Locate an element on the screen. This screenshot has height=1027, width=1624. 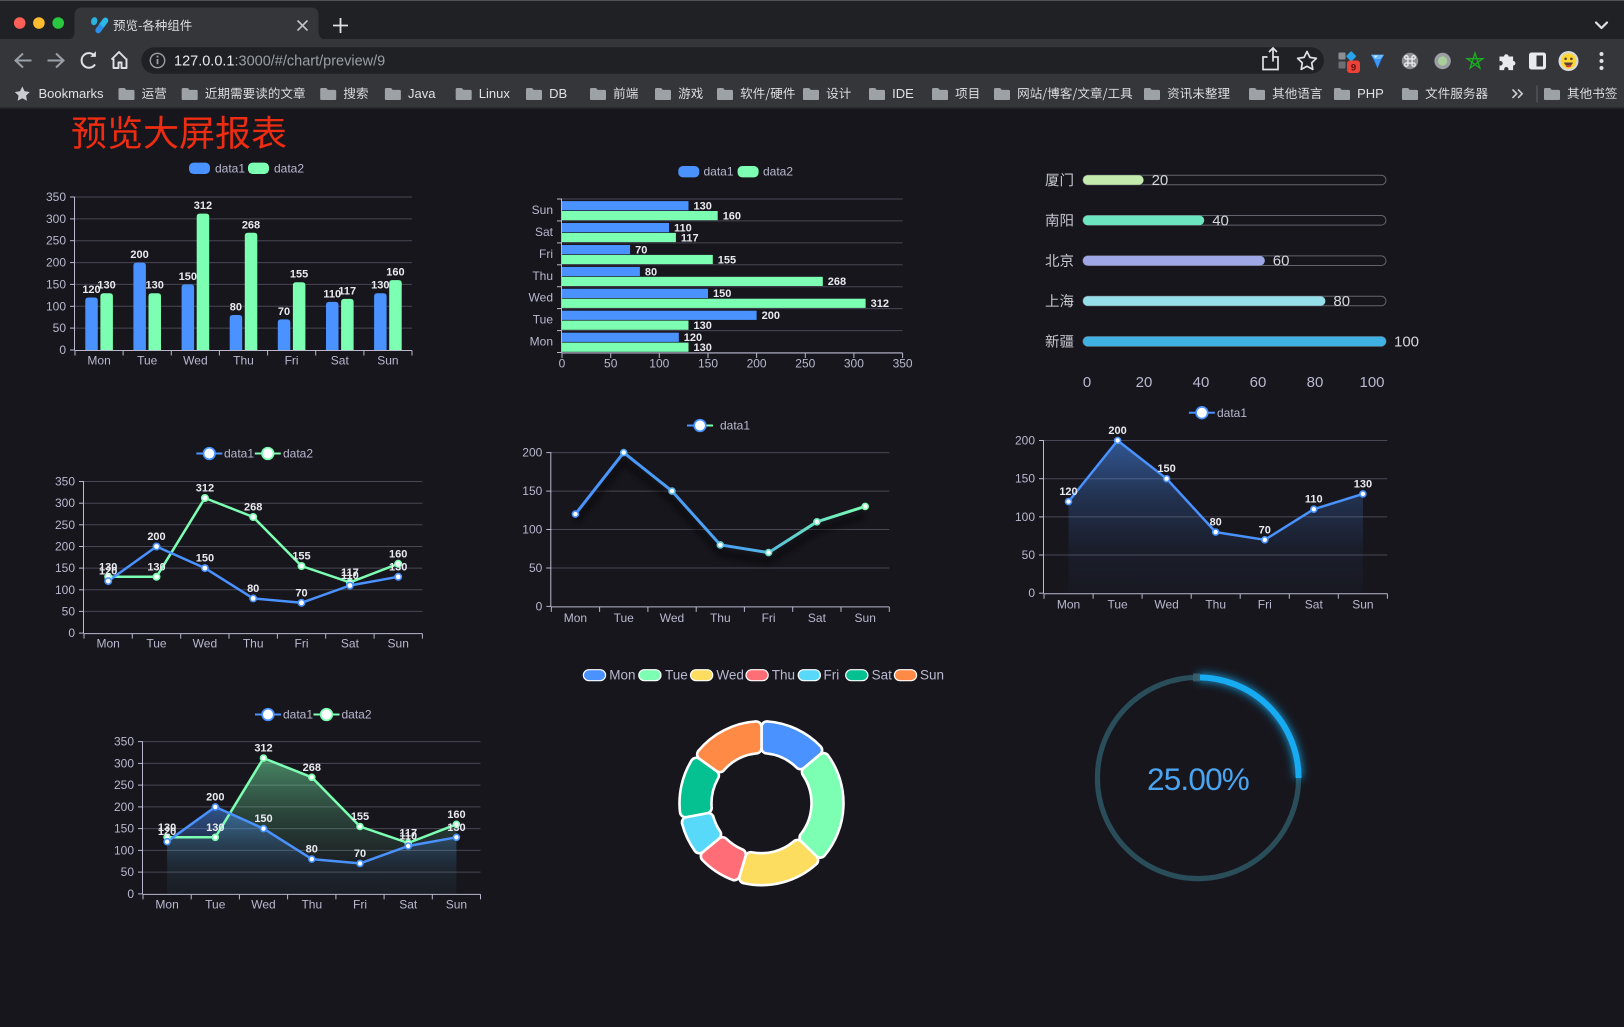
svg-text: 40 is located at coordinates (1220, 220).